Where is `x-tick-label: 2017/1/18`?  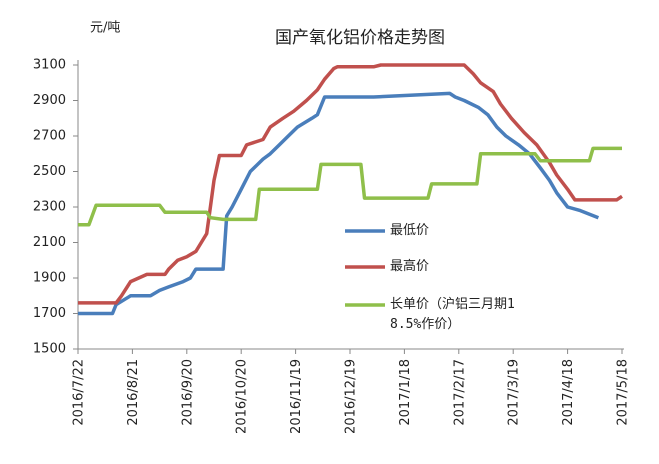
x-tick-label: 2017/1/18 is located at coordinates (405, 392).